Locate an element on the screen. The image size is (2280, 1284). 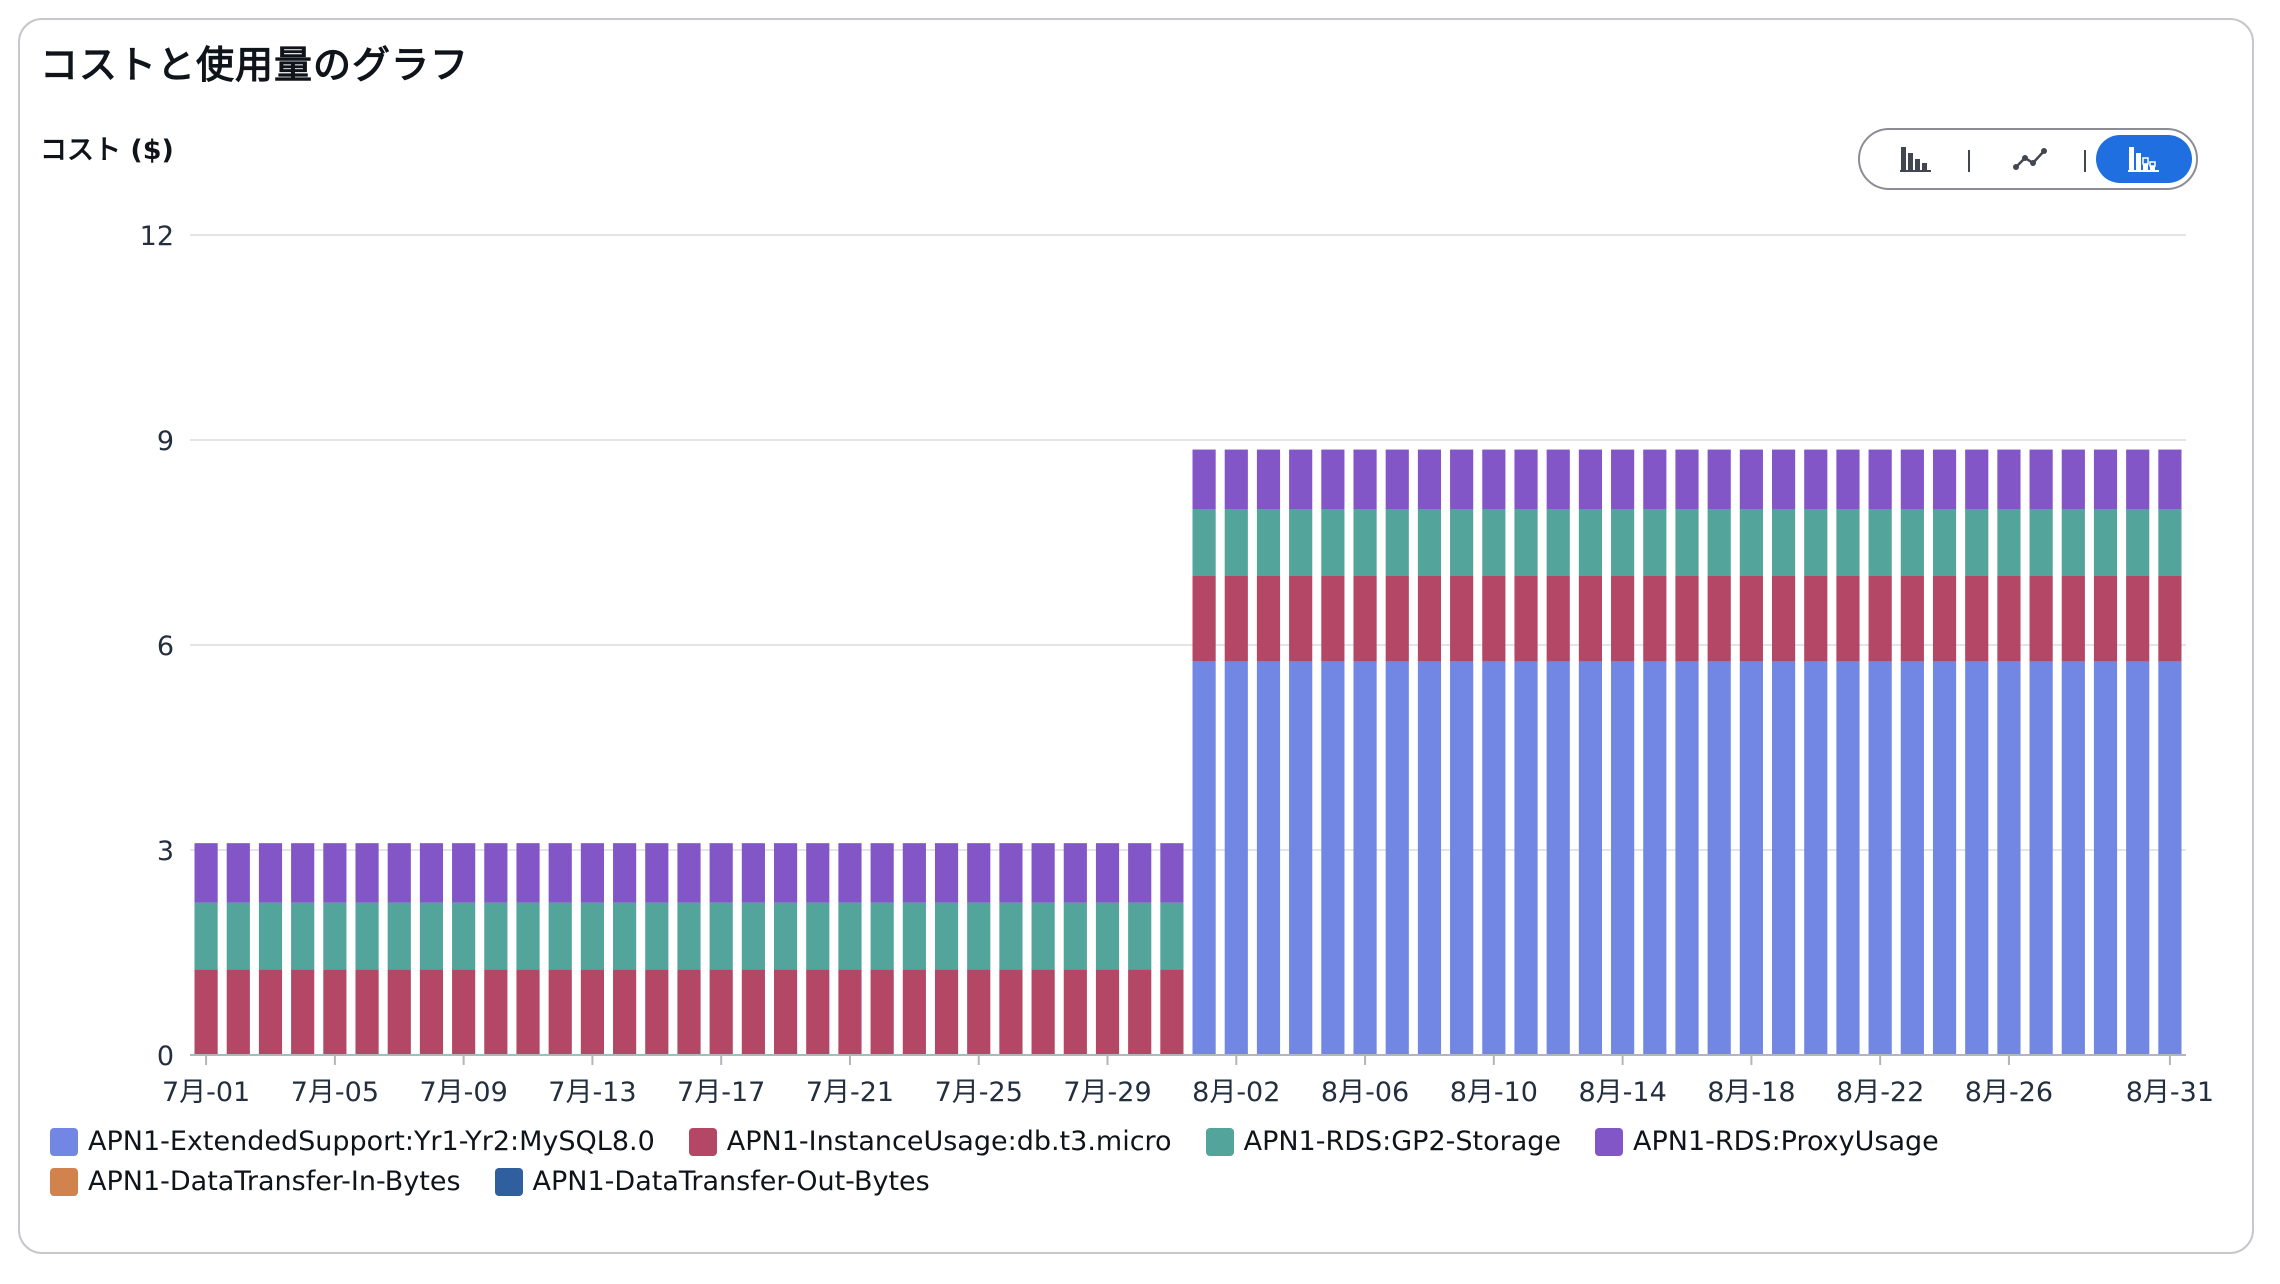
legend-item-gp2-storage: APN1-RDS:GP2-Storage is located at coordinates (1383, 1142).